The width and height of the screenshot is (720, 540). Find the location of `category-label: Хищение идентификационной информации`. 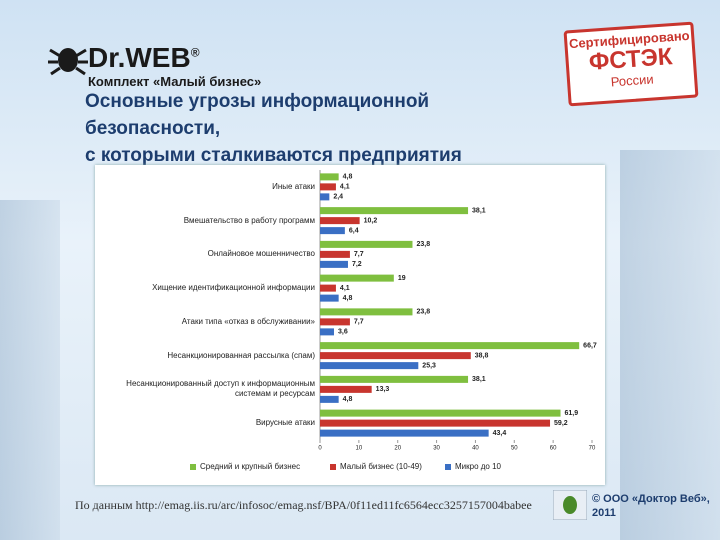

category-label: Хищение идентификационной информации is located at coordinates (233, 288).